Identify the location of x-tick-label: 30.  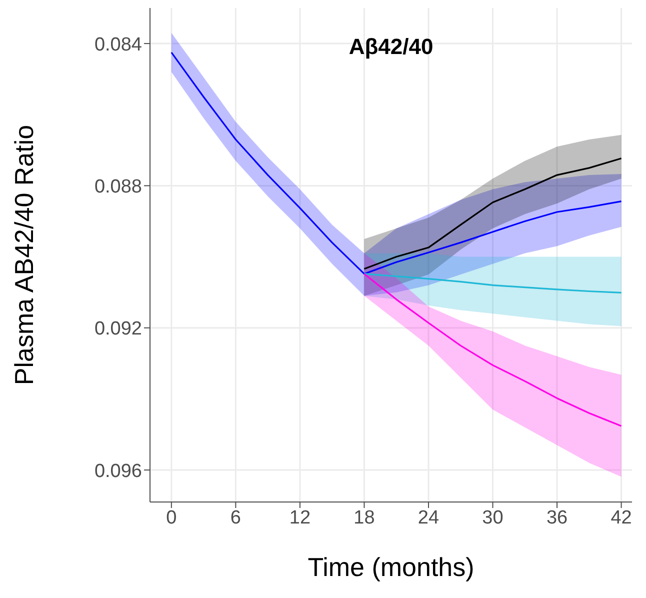
(493, 517).